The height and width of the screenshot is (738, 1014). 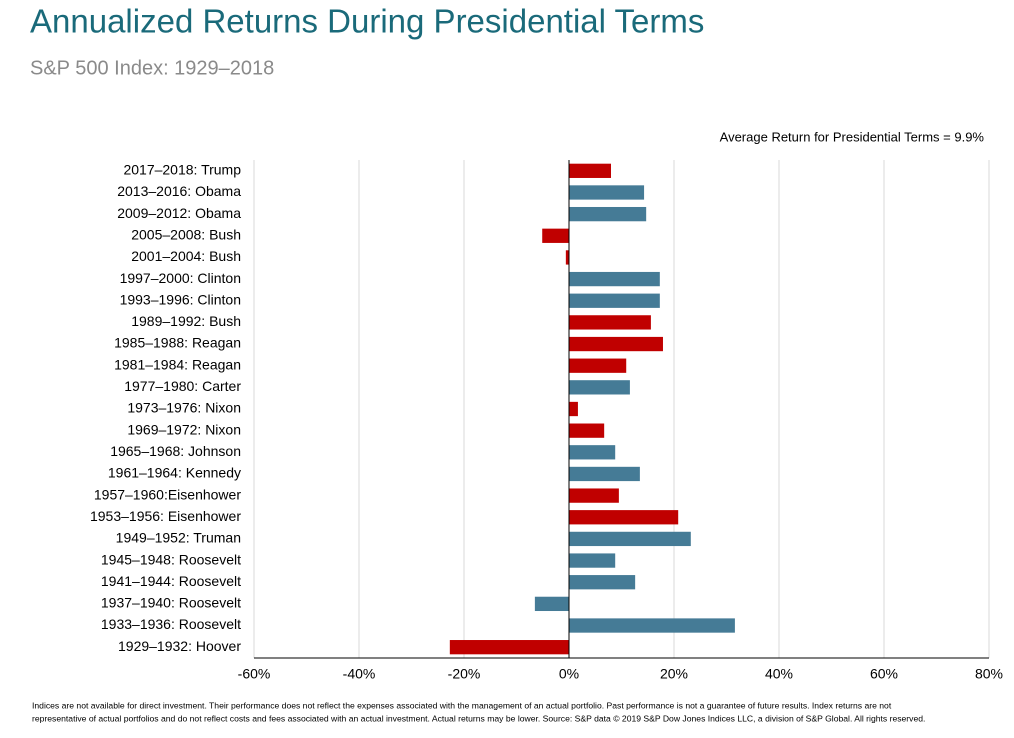 I want to click on y-tick-label: 2013–2016: Obama, so click(x=179, y=191).